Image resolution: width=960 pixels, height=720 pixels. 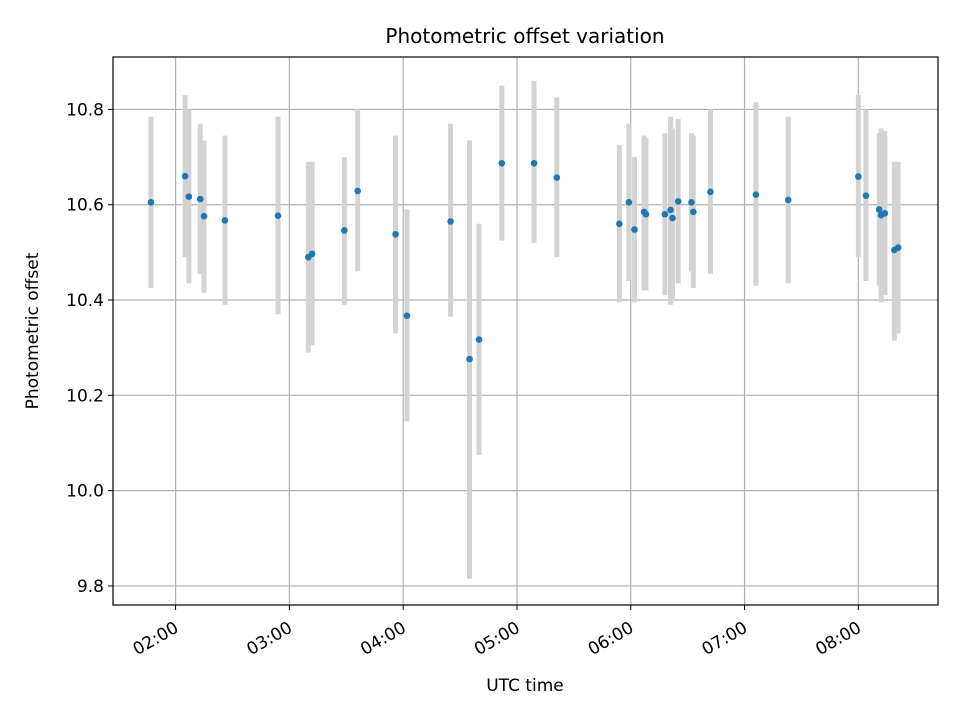 I want to click on y-axis-label: Photometric offset, so click(x=33, y=330).